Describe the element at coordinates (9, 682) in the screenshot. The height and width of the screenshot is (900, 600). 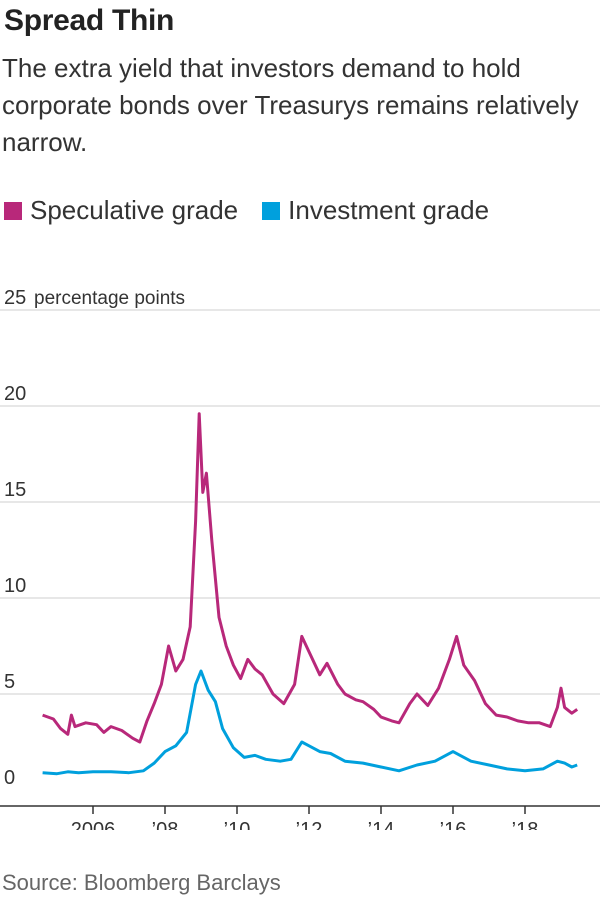
I see `y-tick-label-5: 5` at that location.